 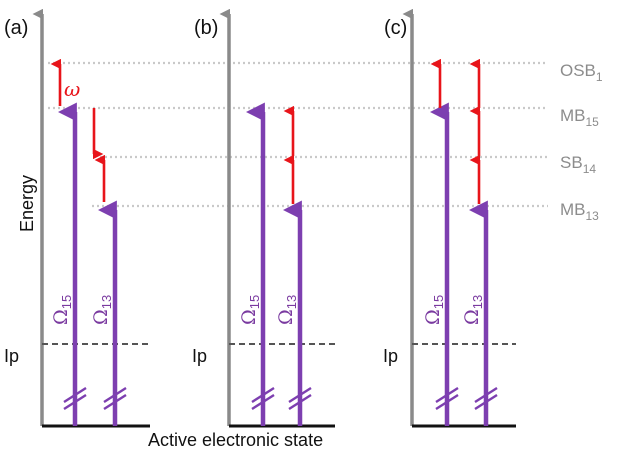 I want to click on ip-label-a: Ip, so click(x=11, y=356).